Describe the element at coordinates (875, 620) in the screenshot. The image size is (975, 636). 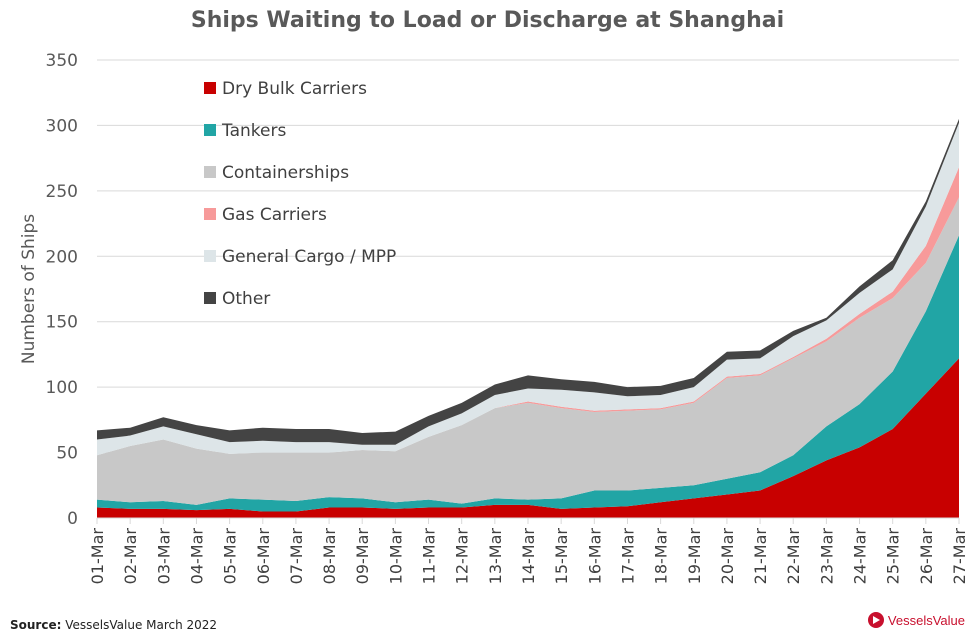
I see `logo-mark-icon` at that location.